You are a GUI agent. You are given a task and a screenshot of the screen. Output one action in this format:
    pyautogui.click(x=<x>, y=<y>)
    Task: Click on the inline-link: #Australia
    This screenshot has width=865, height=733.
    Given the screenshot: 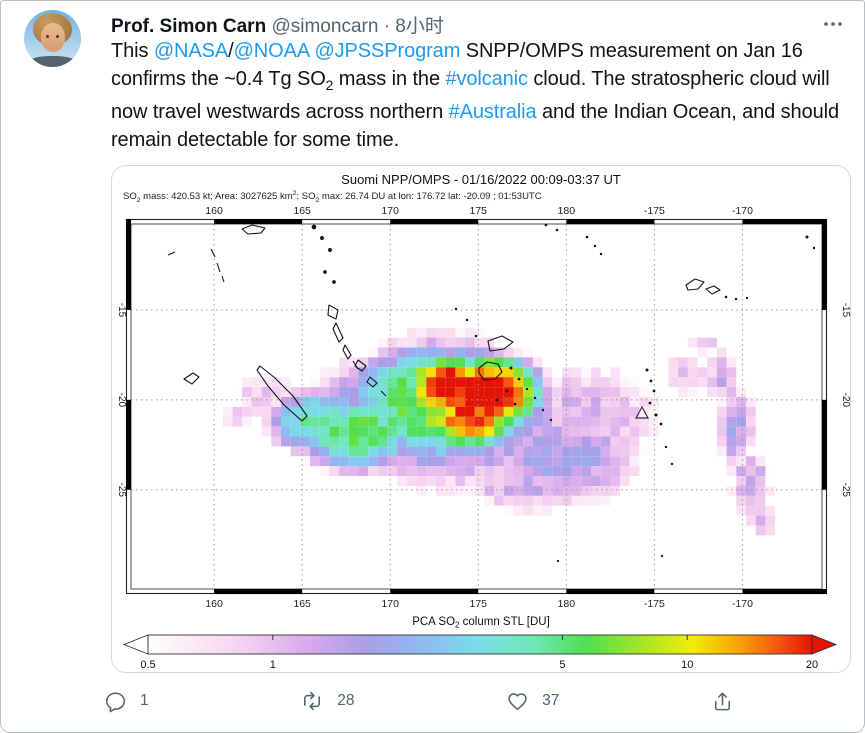 What is the action you would take?
    pyautogui.click(x=492, y=112)
    